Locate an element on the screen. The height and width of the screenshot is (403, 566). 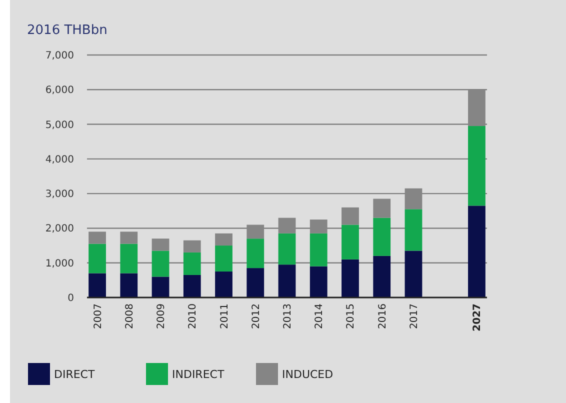
x-tick-label: 2011 is located at coordinates (224, 316).